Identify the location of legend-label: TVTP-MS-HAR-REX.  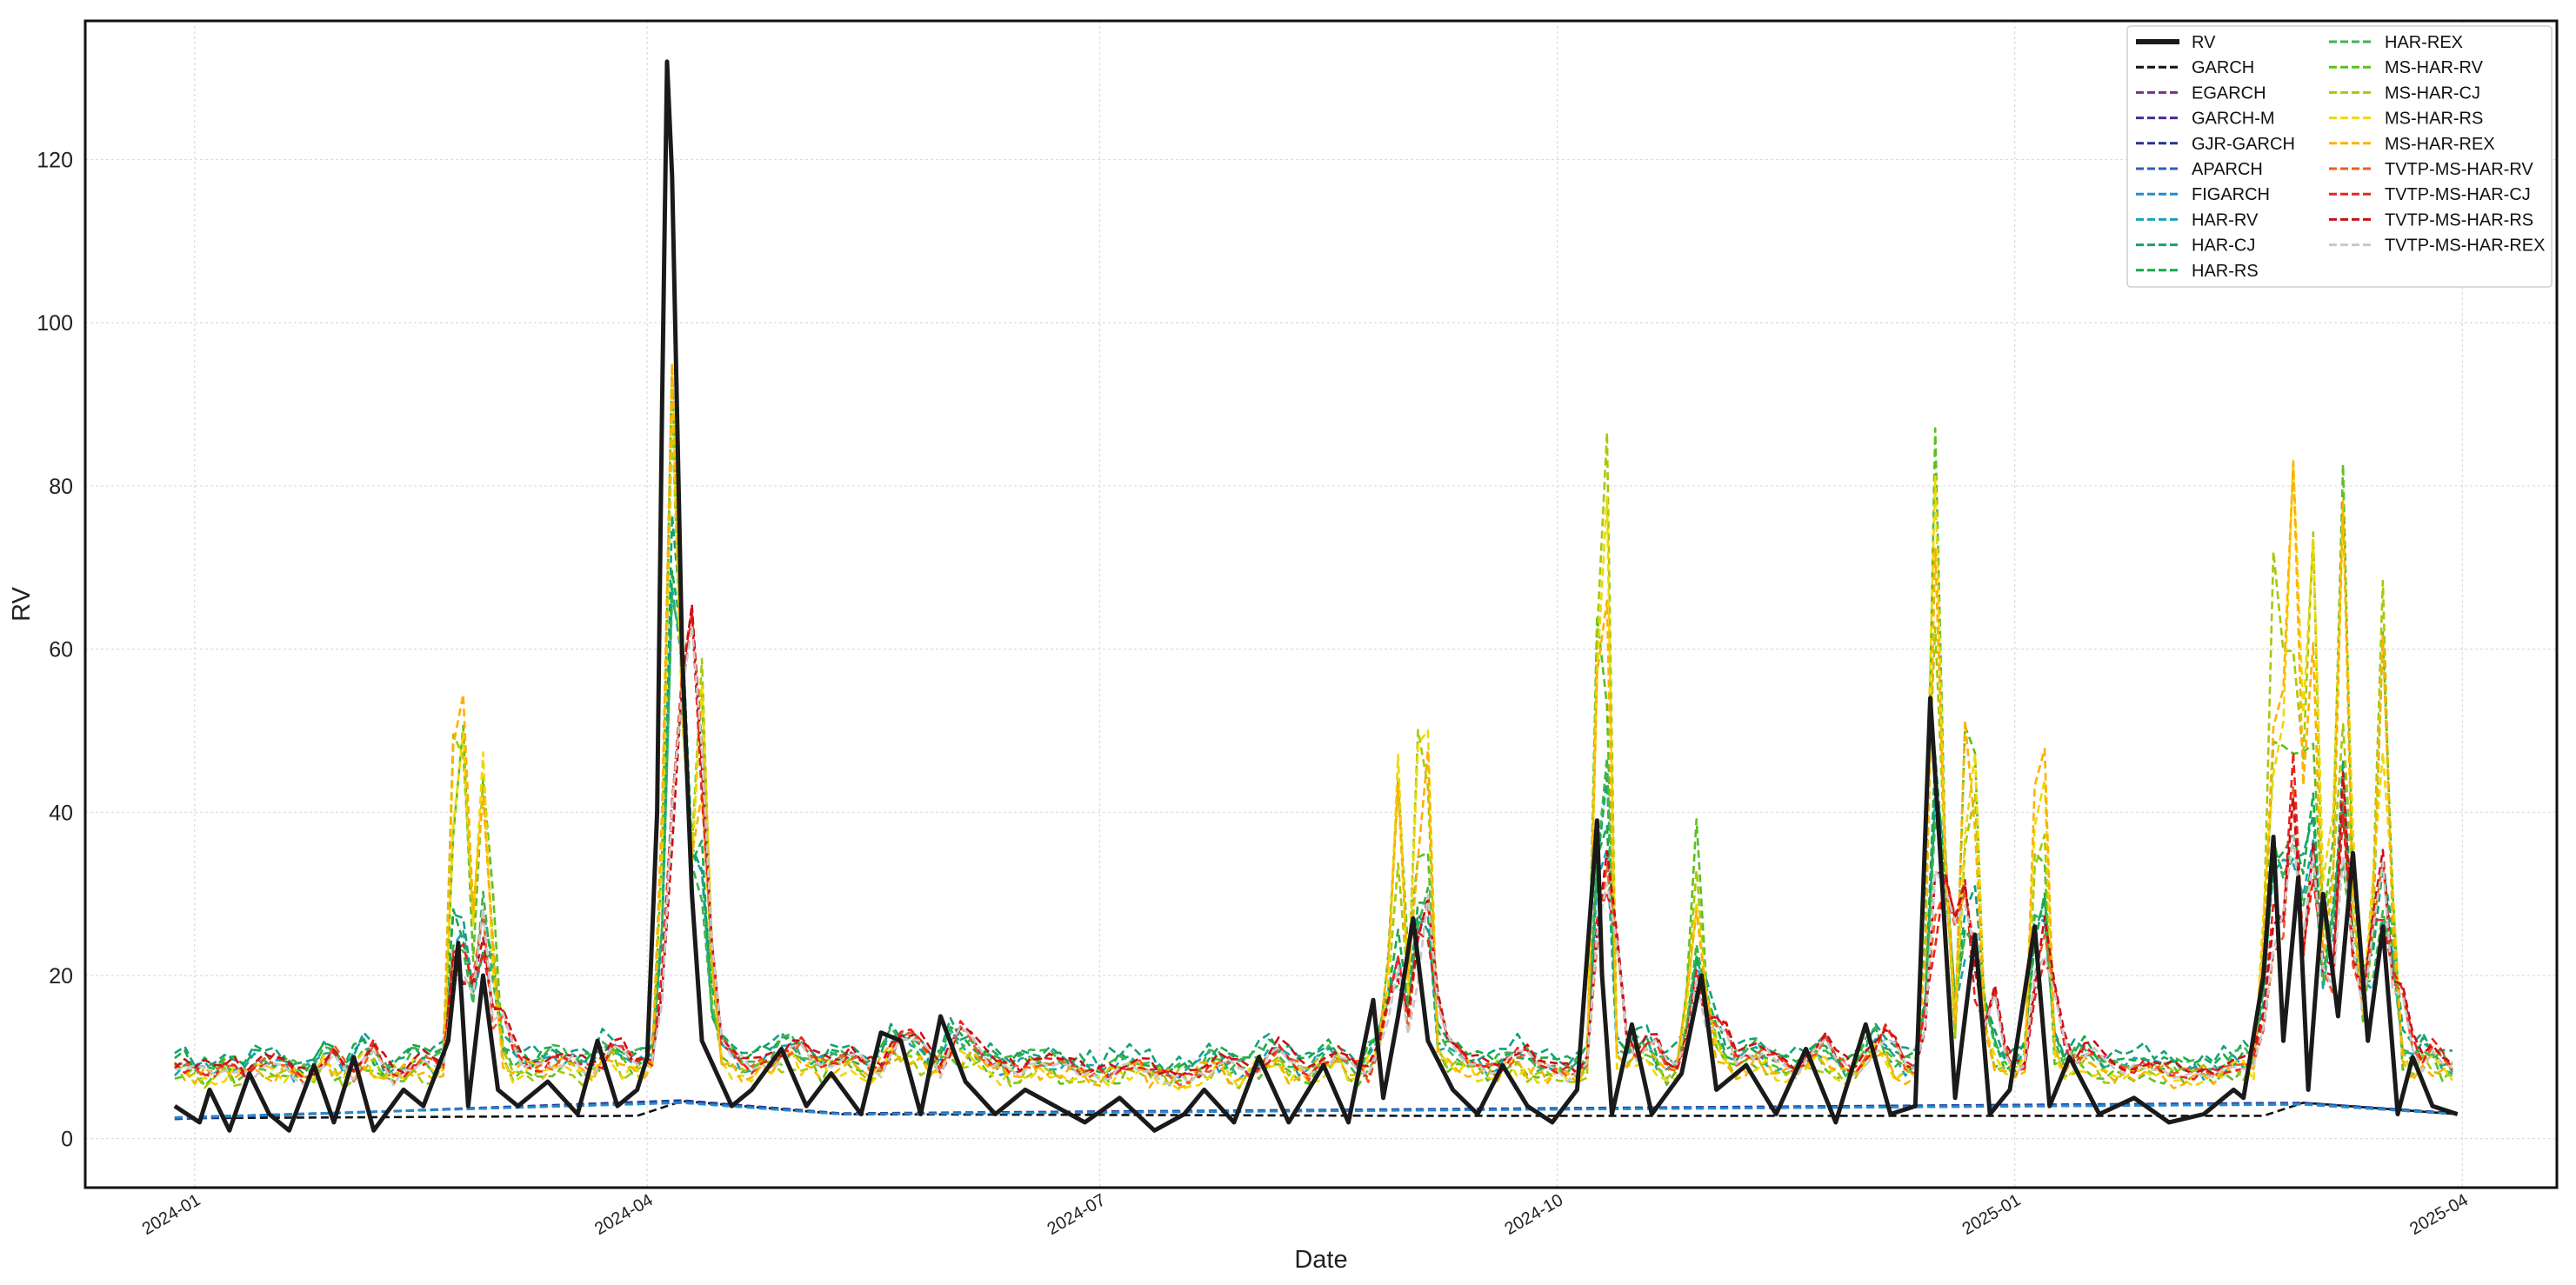
(2465, 246).